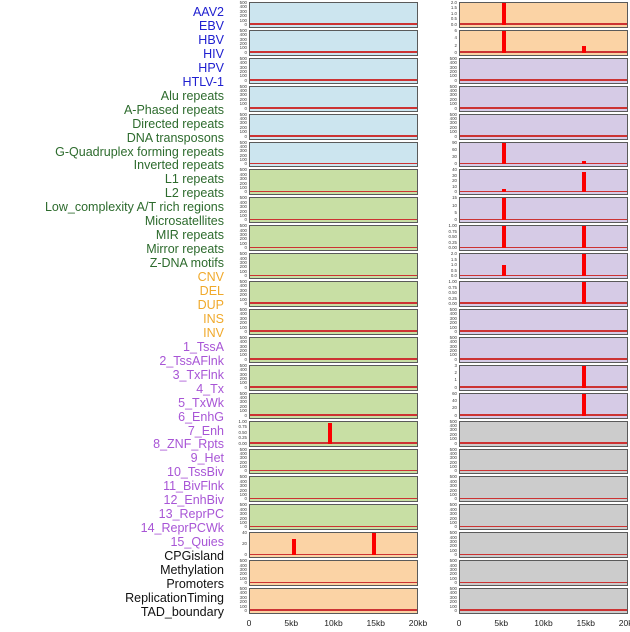  Describe the element at coordinates (192, 570) in the screenshot. I see `track-label-methylation: Methylation` at that location.